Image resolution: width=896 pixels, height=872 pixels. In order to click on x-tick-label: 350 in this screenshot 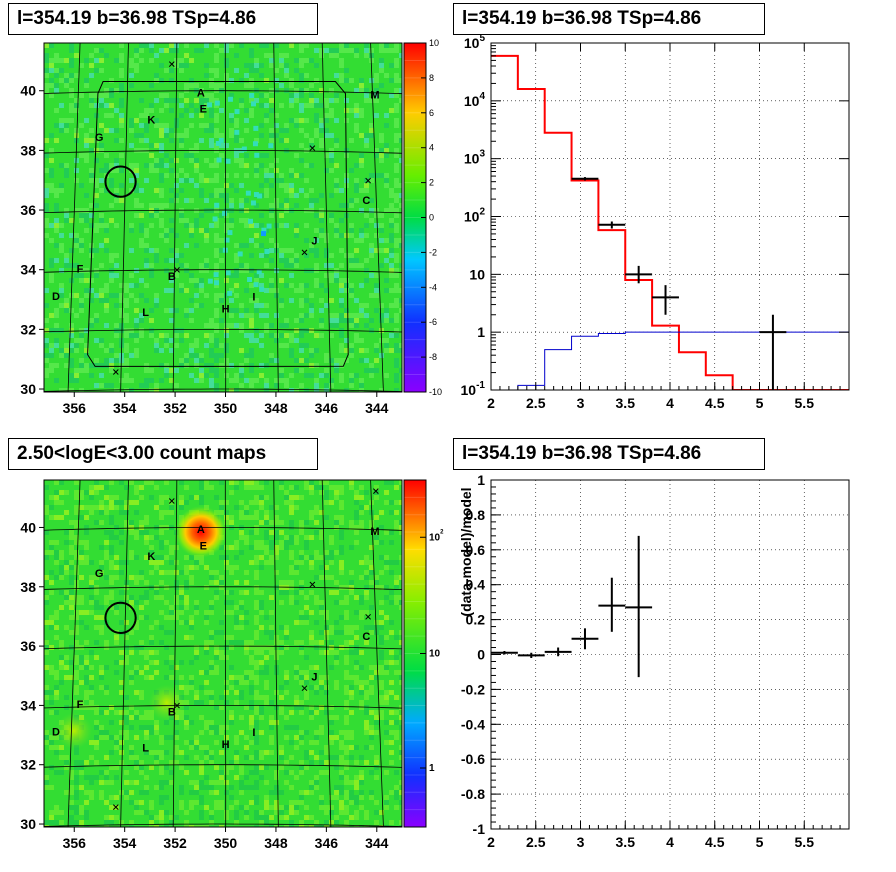, I will do `click(226, 408)`.